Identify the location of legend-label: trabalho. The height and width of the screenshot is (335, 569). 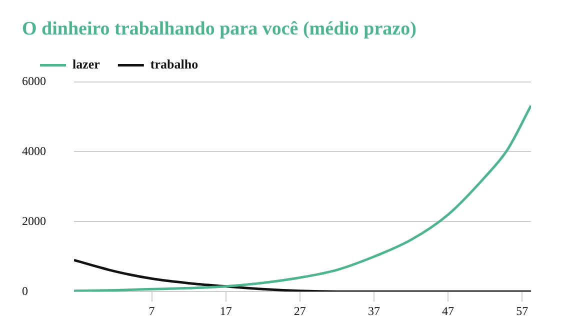
(174, 64).